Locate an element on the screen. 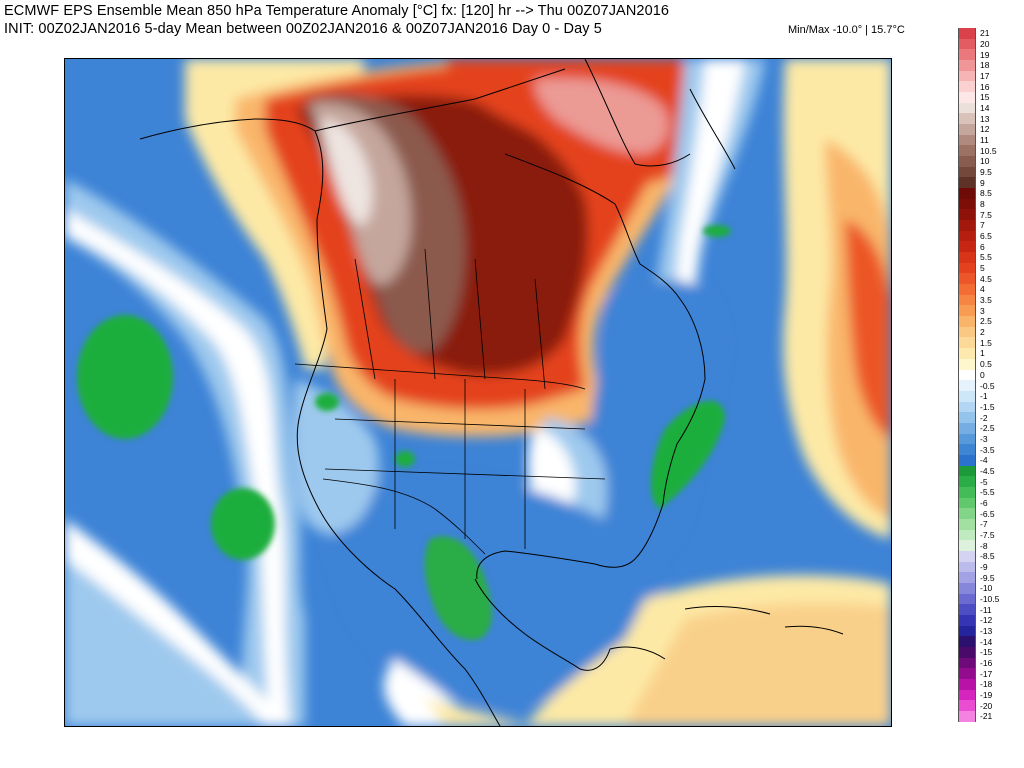 Image resolution: width=1024 pixels, height=768 pixels. legend-entry: -9.5 is located at coordinates (976, 577).